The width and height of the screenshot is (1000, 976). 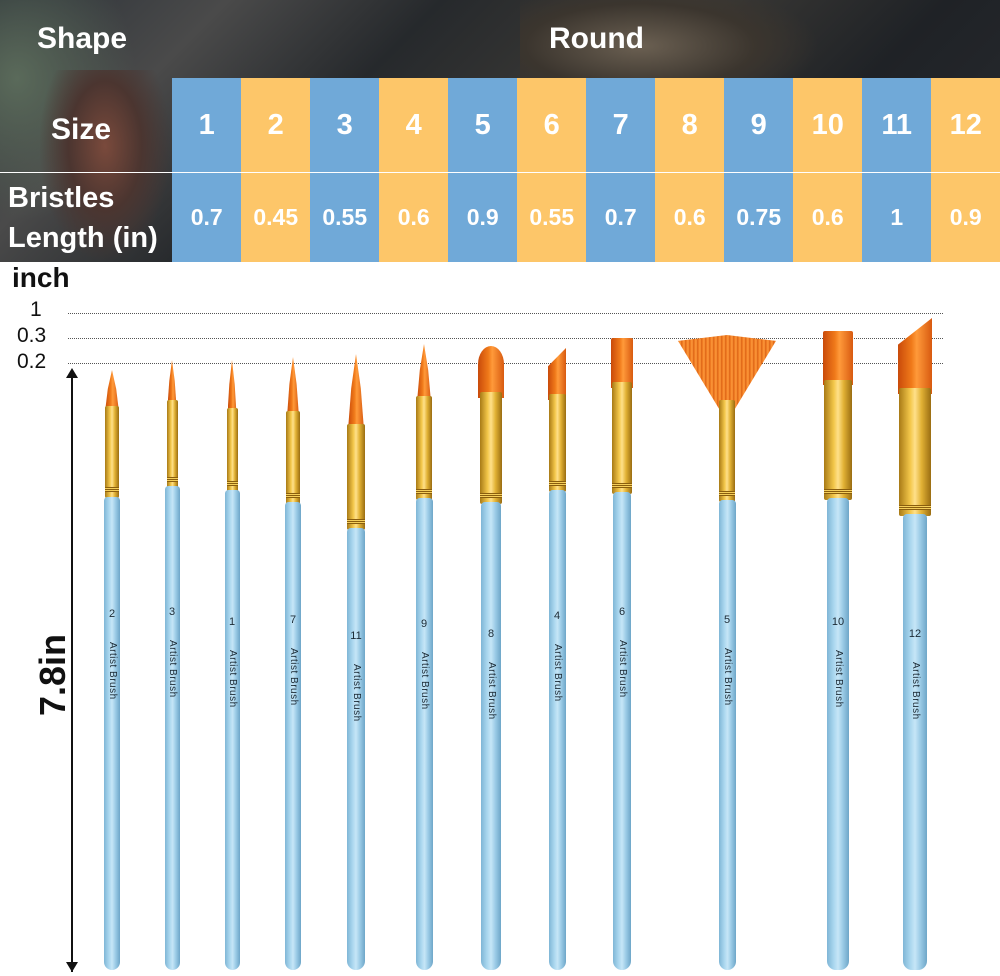 I want to click on brush-size-number: 11, so click(x=356, y=636).